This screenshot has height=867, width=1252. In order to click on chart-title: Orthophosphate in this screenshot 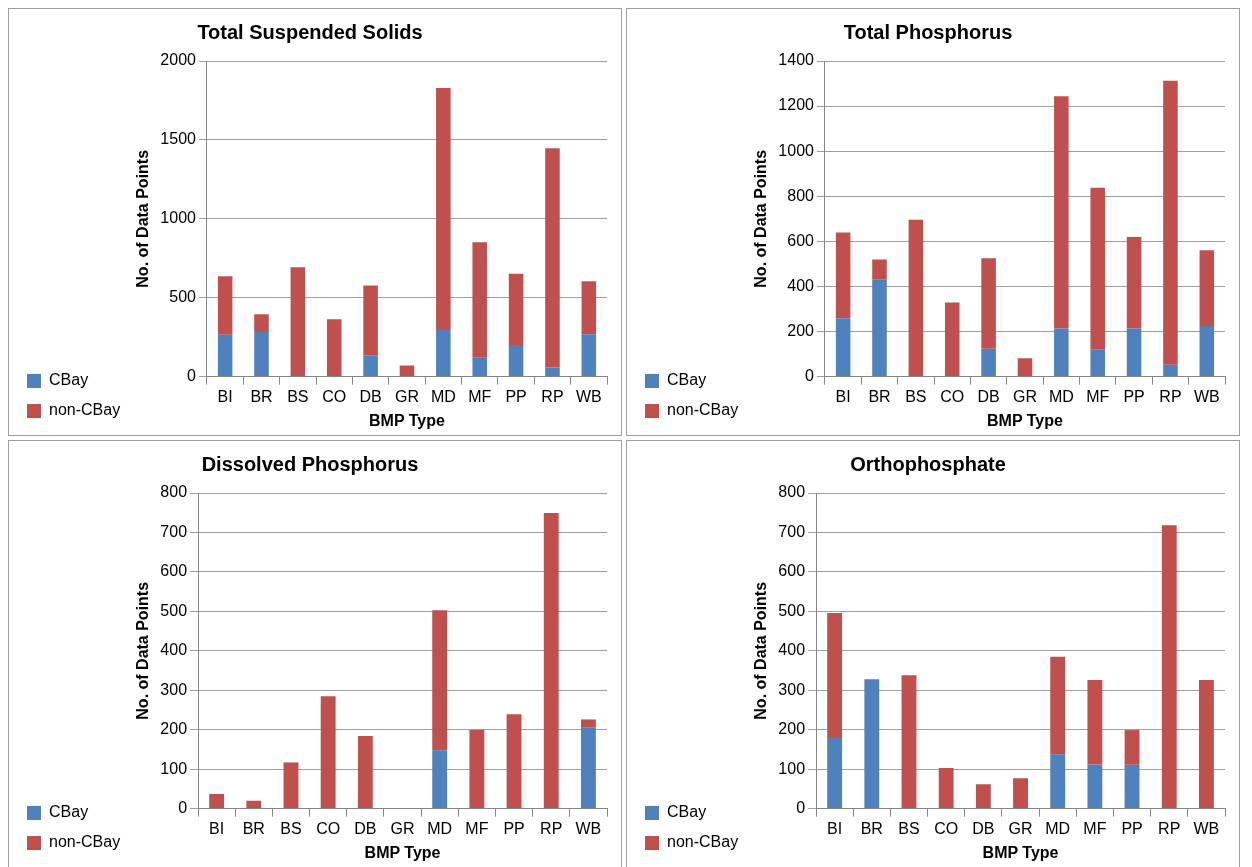, I will do `click(928, 463)`.